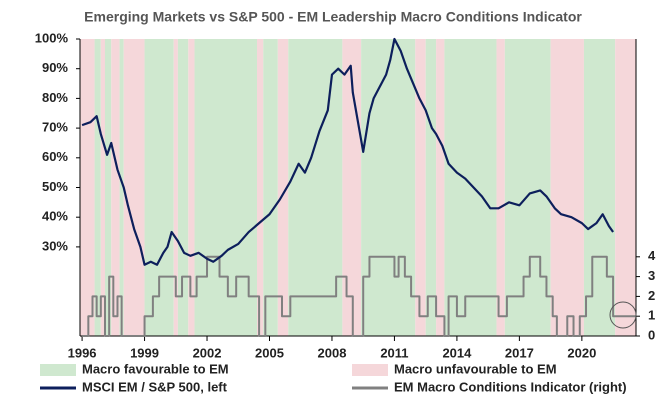  What do you see at coordinates (394, 352) in the screenshot?
I see `x-tick-label: 2011` at bounding box center [394, 352].